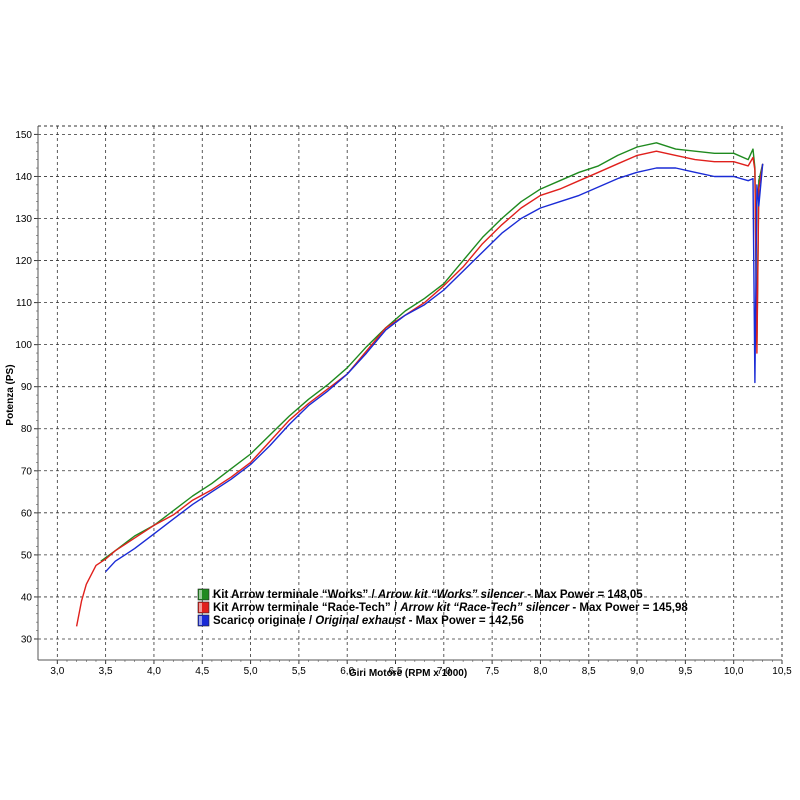  What do you see at coordinates (27, 555) in the screenshot?
I see `y-tick-label: 50` at bounding box center [27, 555].